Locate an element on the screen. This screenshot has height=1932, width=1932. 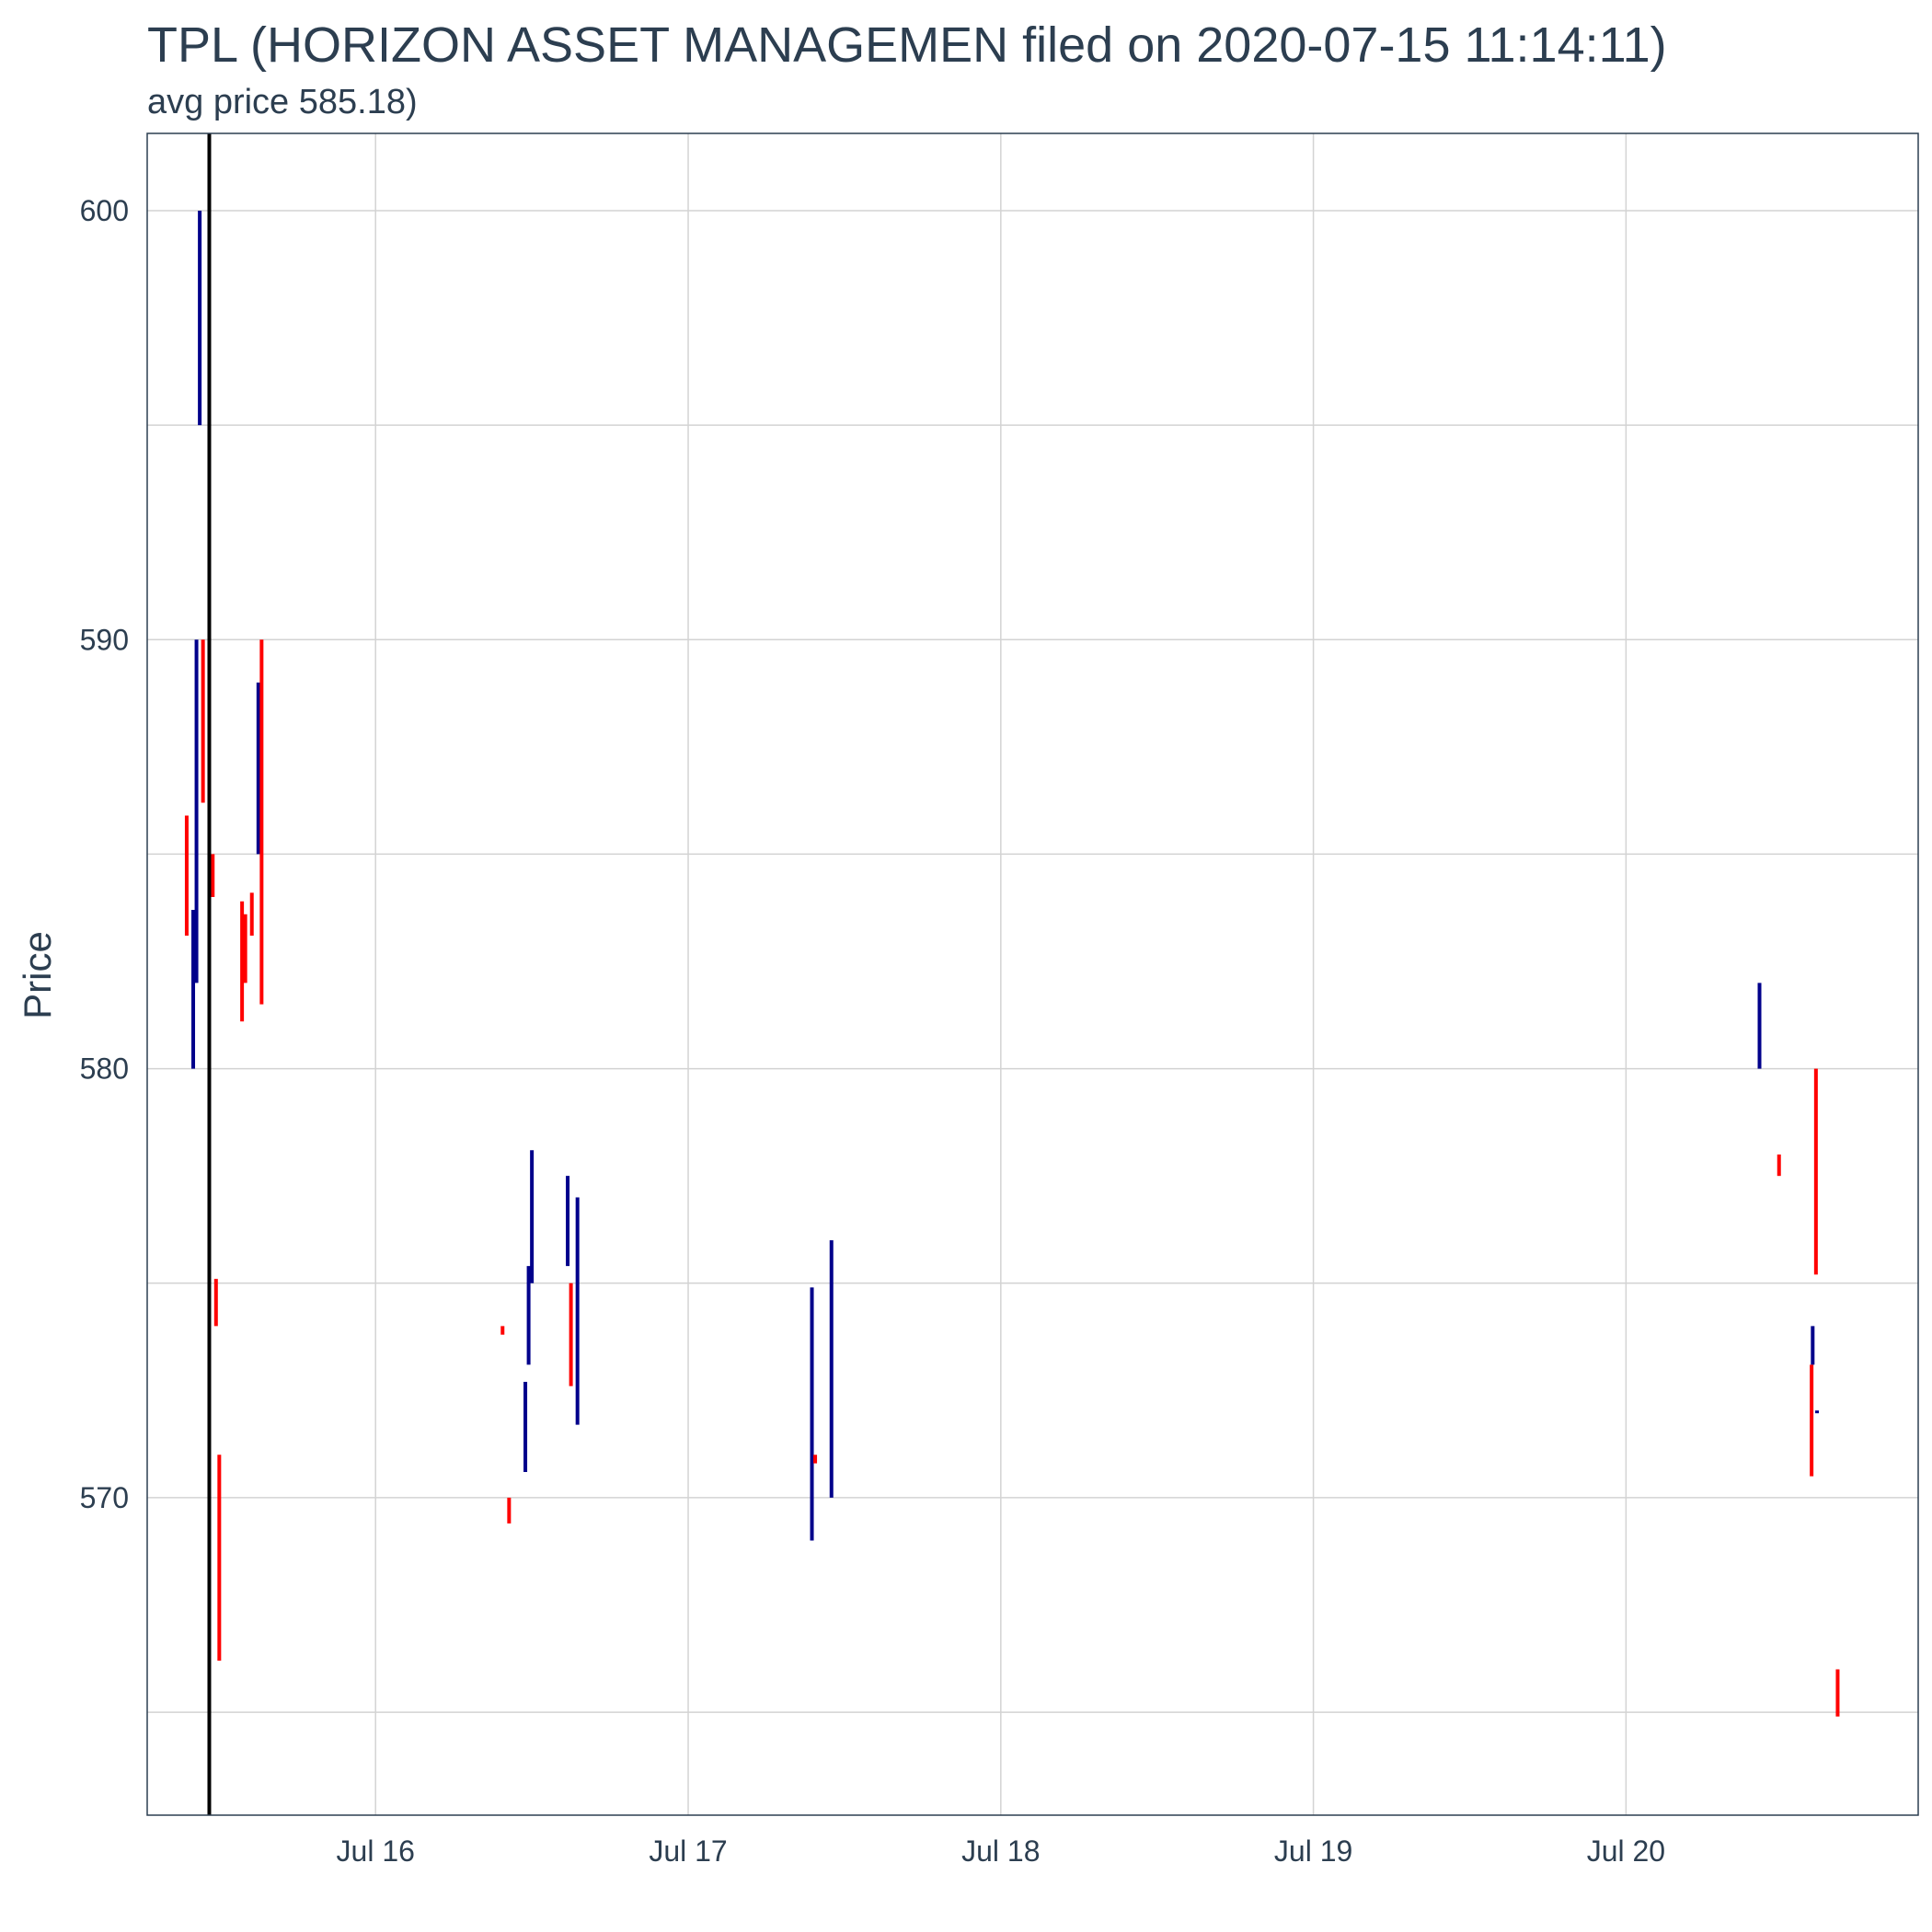
x-tick-label: Jul 18 is located at coordinates (1000, 1851).